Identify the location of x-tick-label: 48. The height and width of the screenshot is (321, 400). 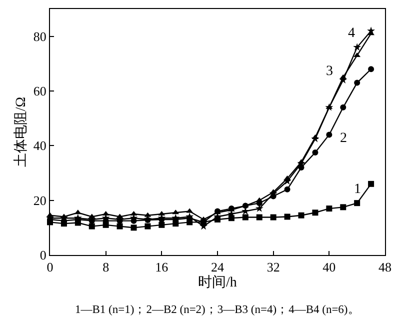
(385, 267).